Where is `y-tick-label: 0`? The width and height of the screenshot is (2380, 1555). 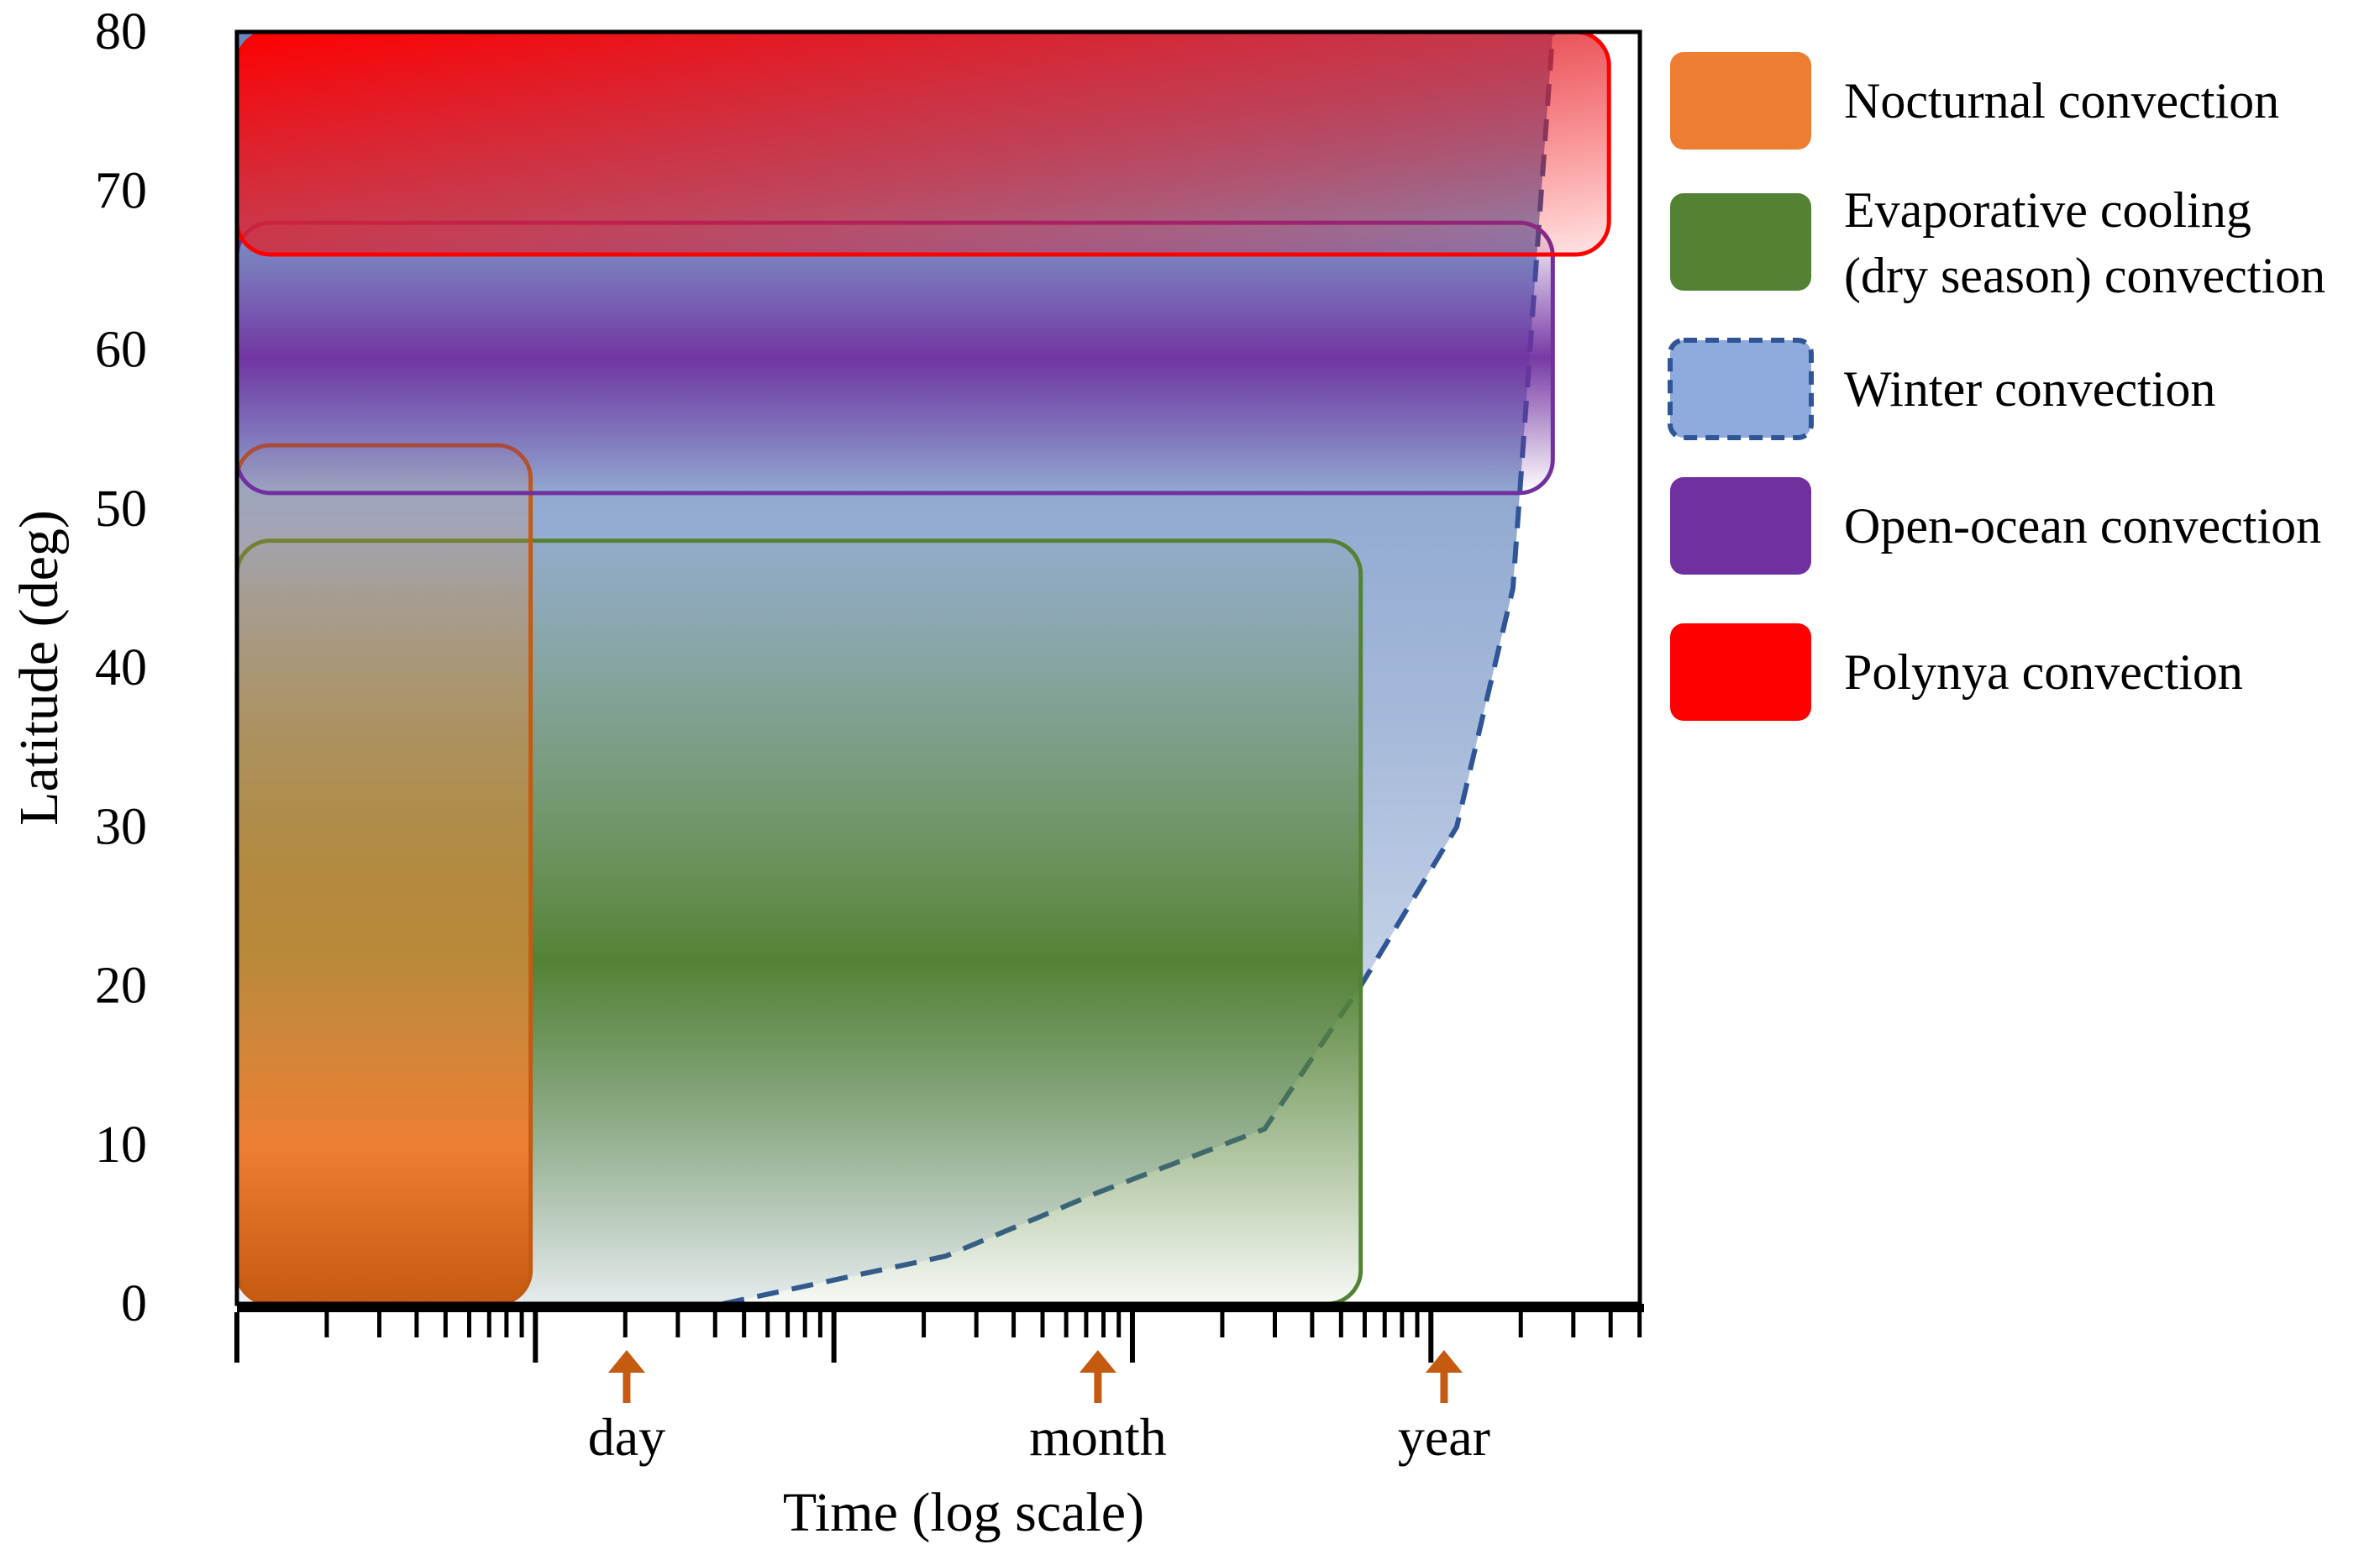
y-tick-label: 0 is located at coordinates (134, 1304).